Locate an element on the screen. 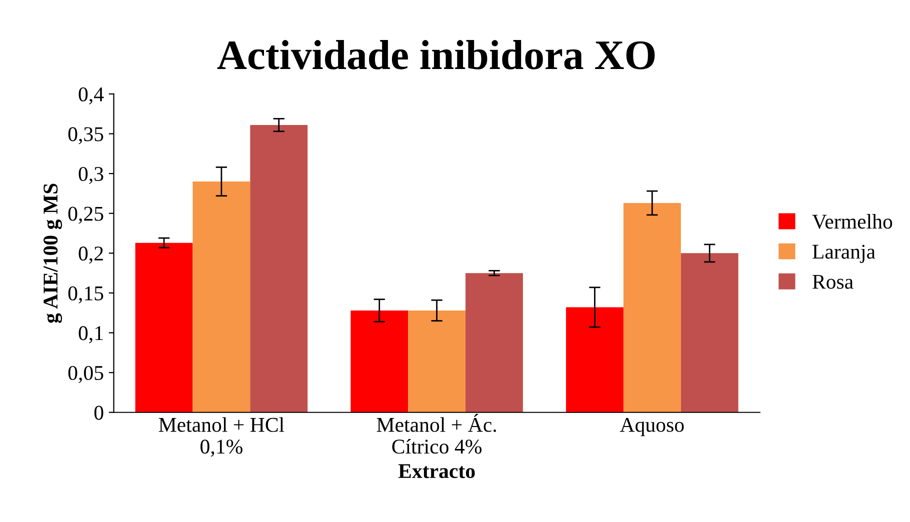 Image resolution: width=910 pixels, height=522 pixels. x-tick-label: Aquoso is located at coordinates (652, 427).